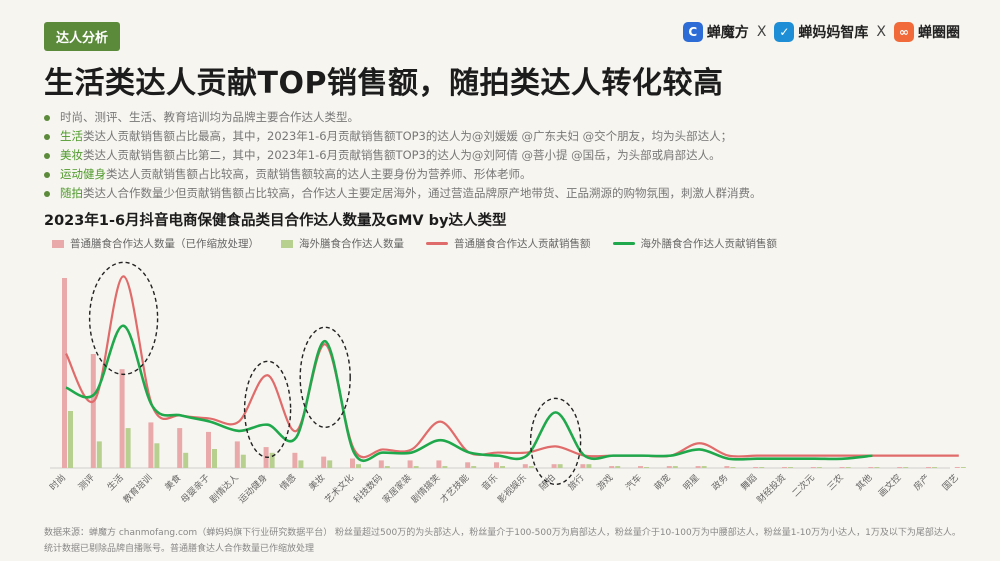 The width and height of the screenshot is (1000, 561). I want to click on section-tag: 达人分析, so click(82, 36).